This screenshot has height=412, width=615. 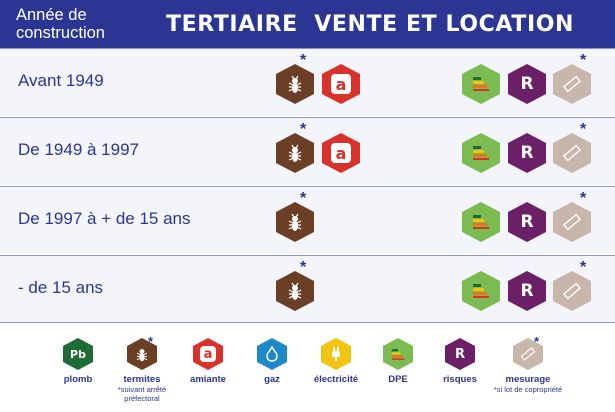 What do you see at coordinates (272, 379) in the screenshot?
I see `legend-label: gaz` at bounding box center [272, 379].